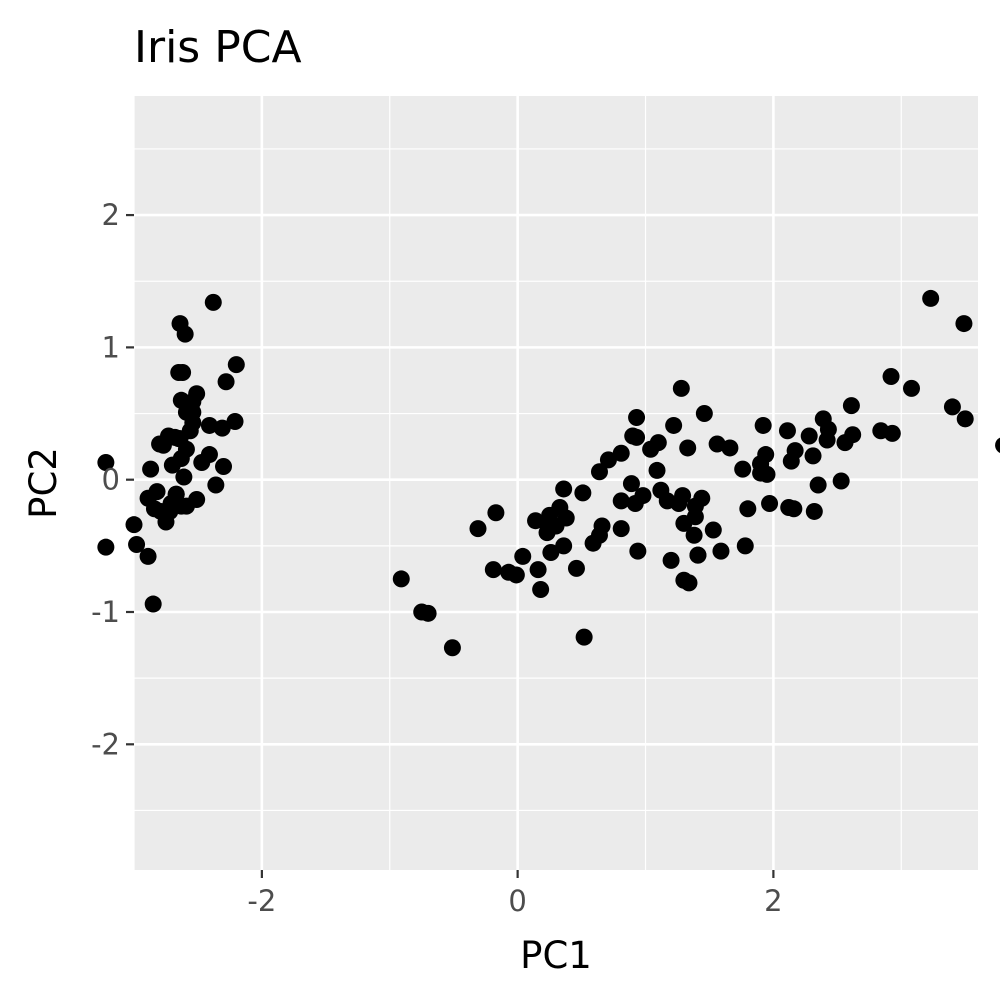 The image size is (1000, 1000). I want to click on x-axis-title: PC1, so click(556, 955).